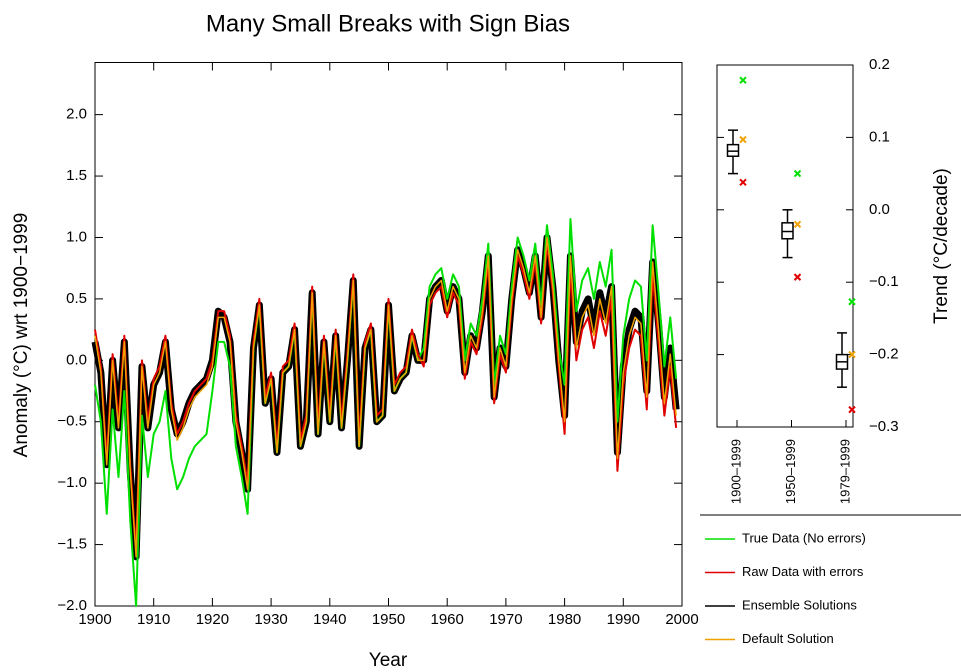 This screenshot has height=672, width=961. I want to click on y2-axis-title: Trend (°C/decade), so click(941, 246).